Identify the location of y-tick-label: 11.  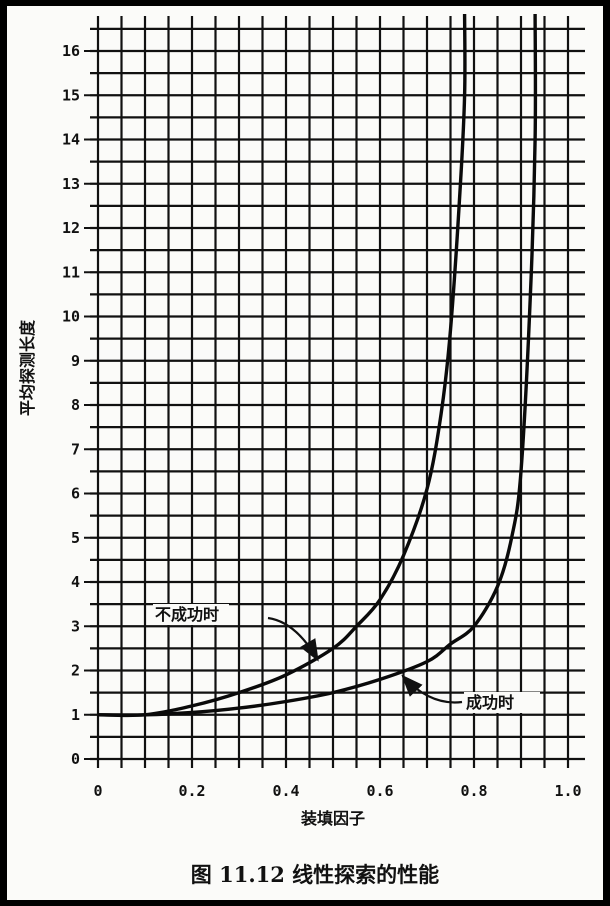
(71, 272).